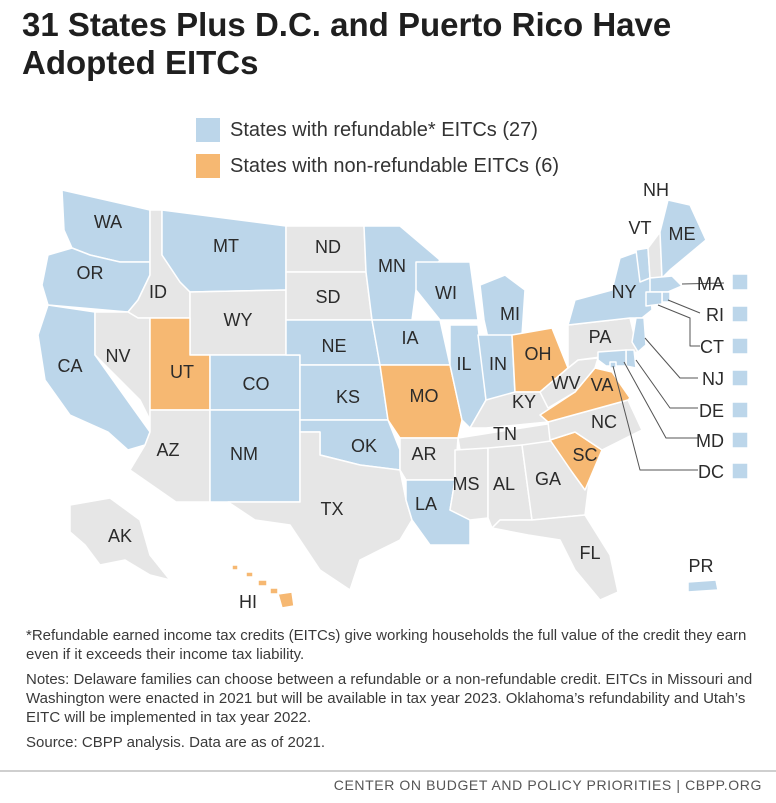 Image resolution: width=776 pixels, height=803 pixels. I want to click on label-MS: MS, so click(466, 484).